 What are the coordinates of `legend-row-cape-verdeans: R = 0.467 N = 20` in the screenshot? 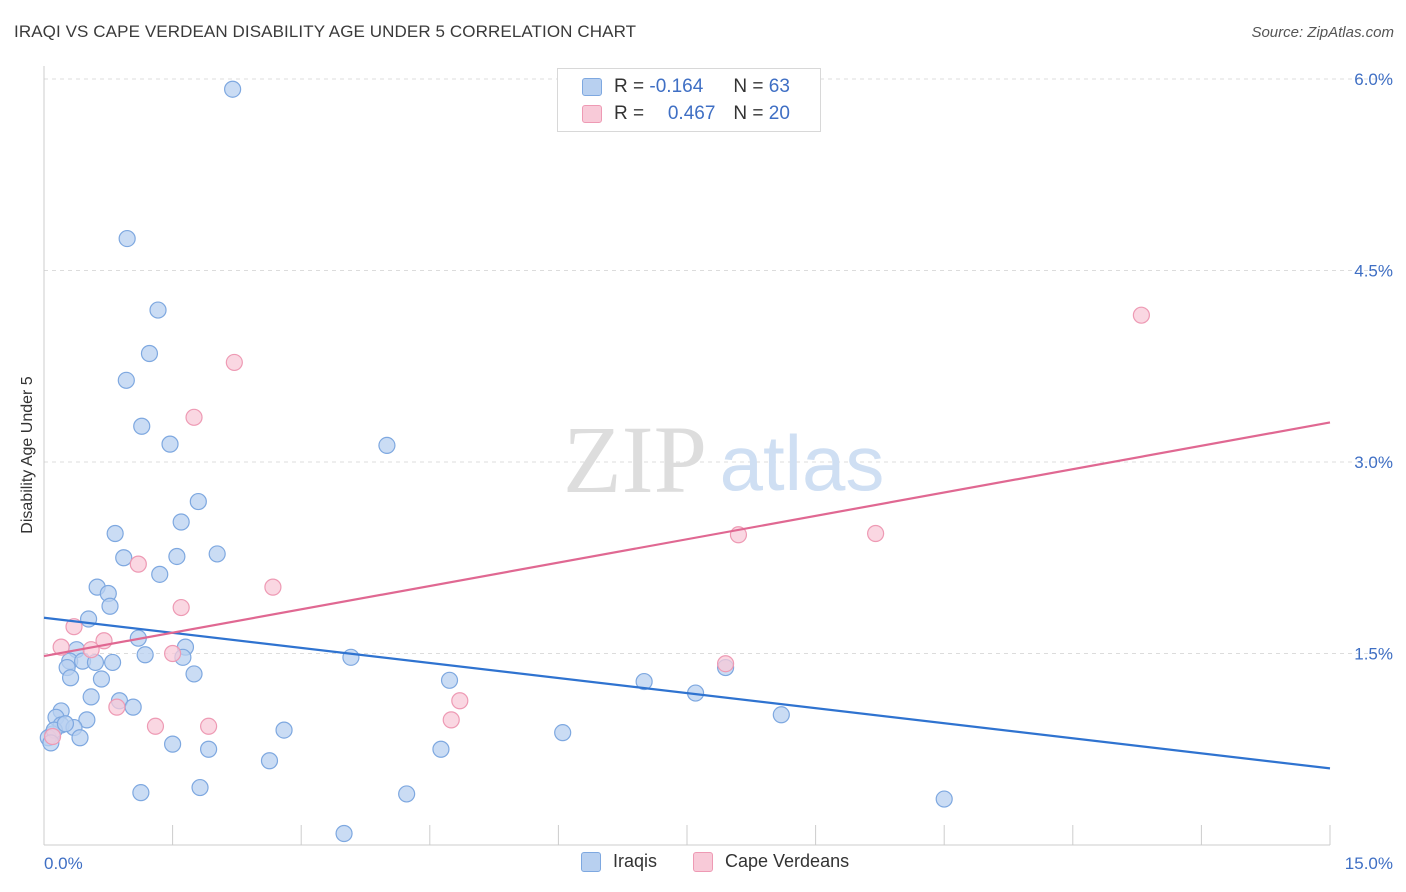 It's located at (686, 114).